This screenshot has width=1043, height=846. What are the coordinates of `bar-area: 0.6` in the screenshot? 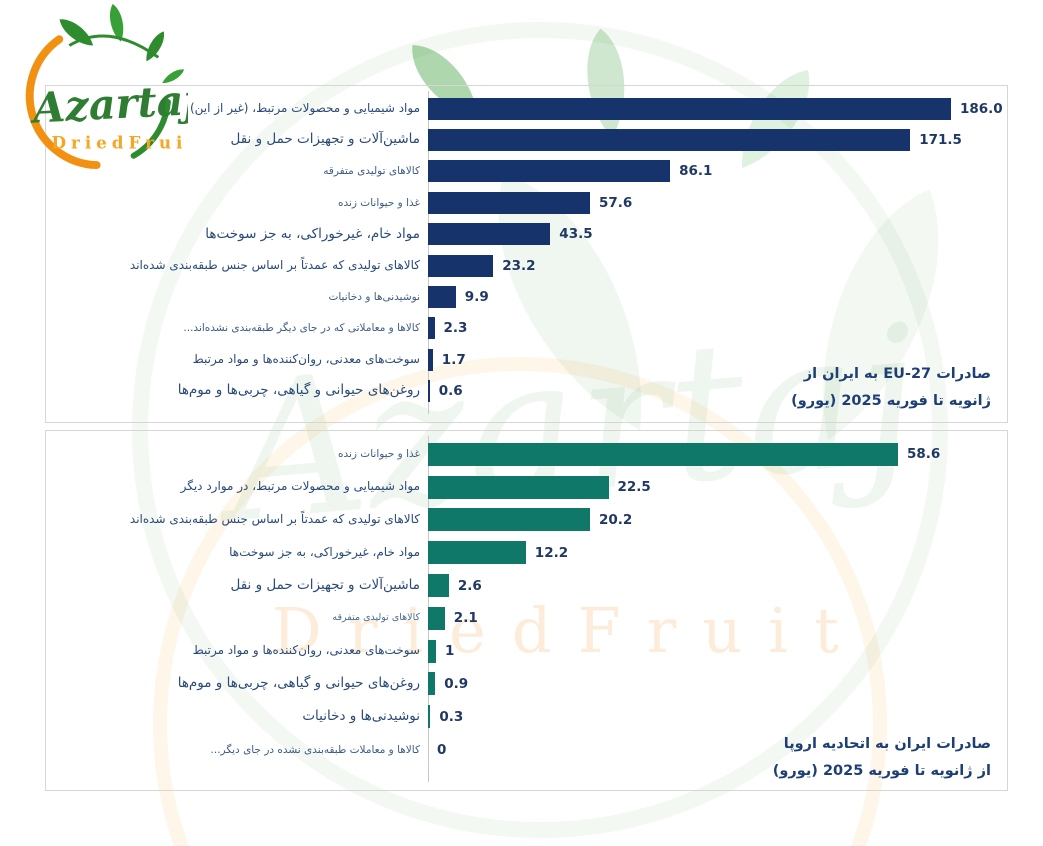 It's located at (717, 391).